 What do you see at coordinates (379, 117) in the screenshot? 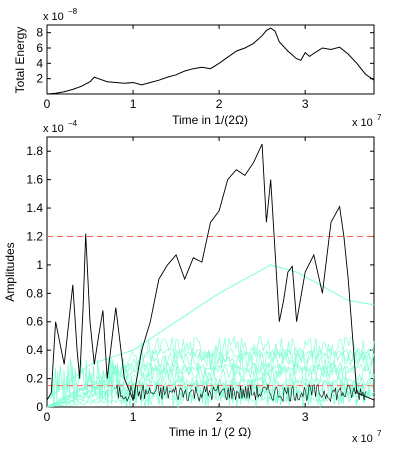
I see `energy-x-exponent-power: 7` at bounding box center [379, 117].